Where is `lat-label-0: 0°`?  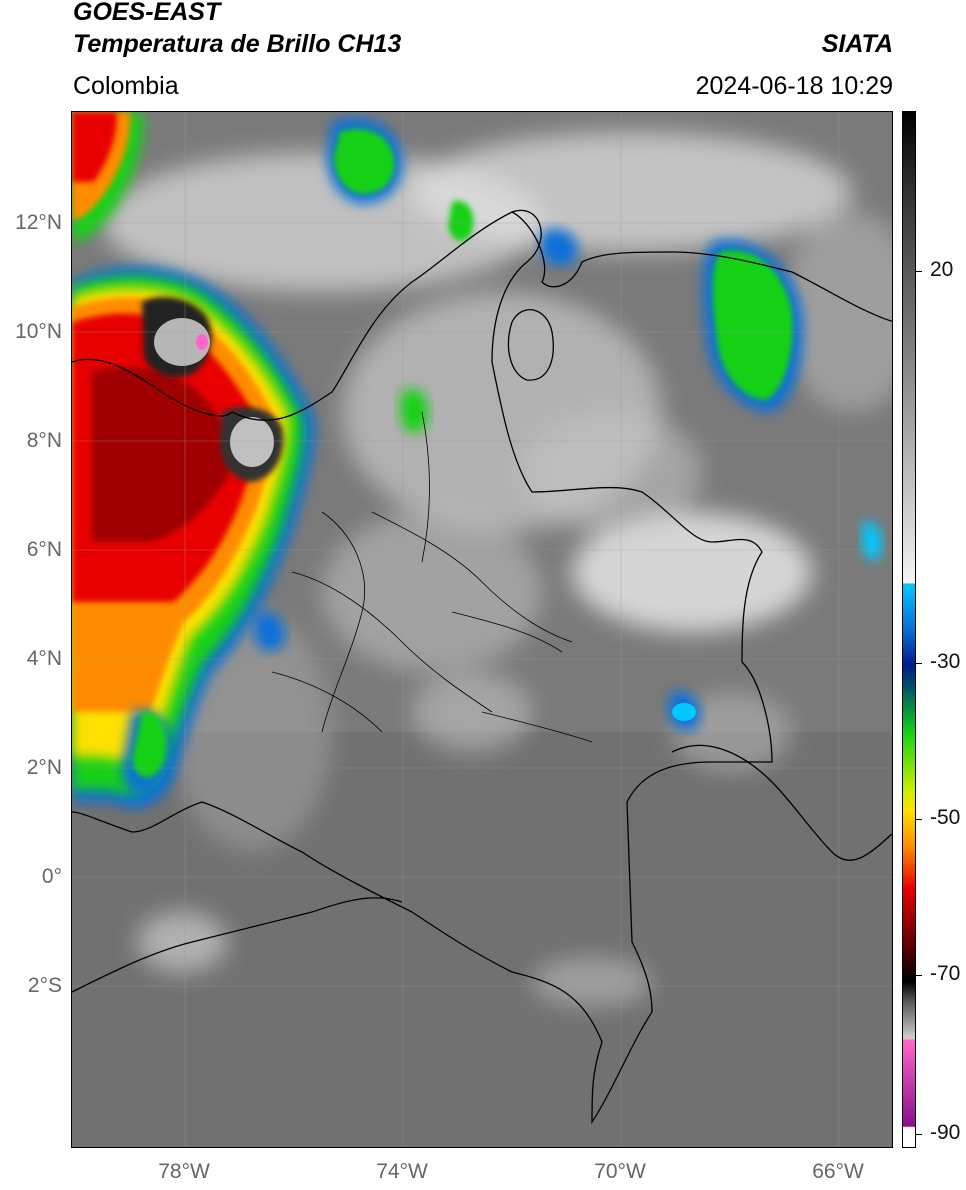
lat-label-0: 0° is located at coordinates (51, 876).